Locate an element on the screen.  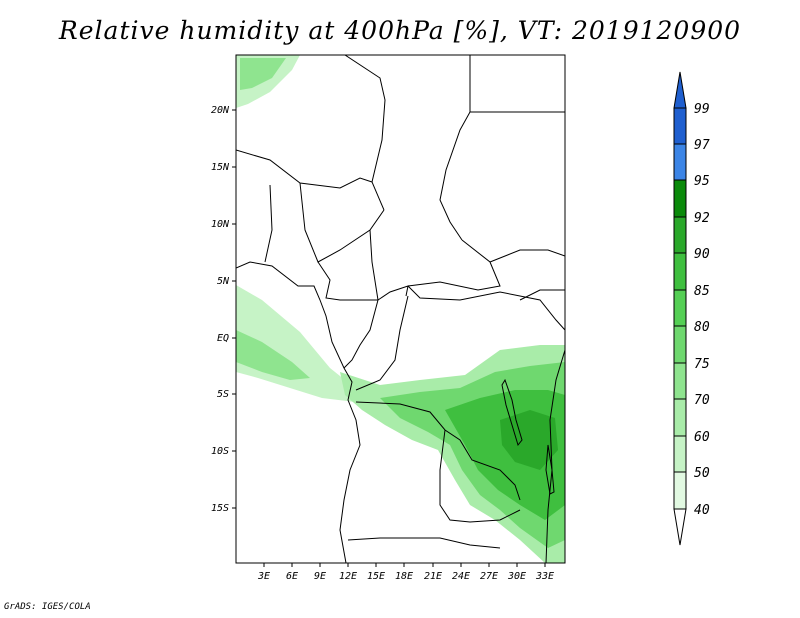
lon-label: 21E is located at coordinates (433, 576).